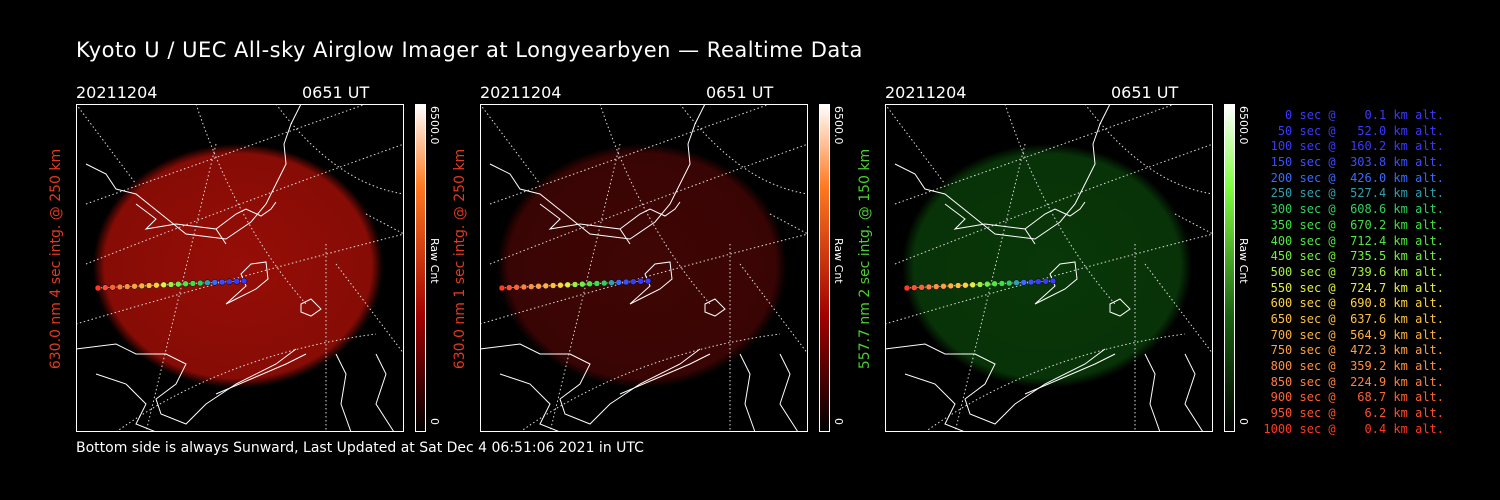 The height and width of the screenshot is (500, 1500). What do you see at coordinates (1353, 193) in the screenshot?
I see `legend-row: 250 sec @ 527.4 km alt.` at bounding box center [1353, 193].